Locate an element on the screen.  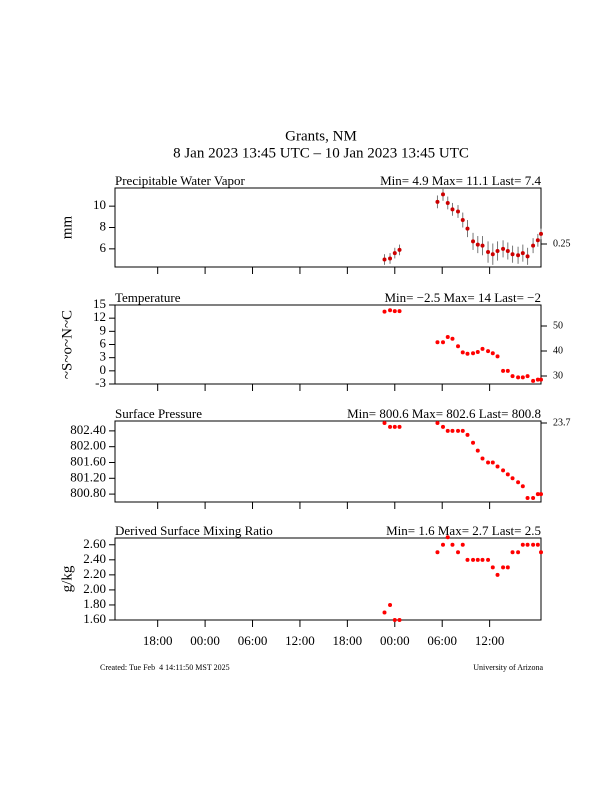
y-tick-label: 801.20 is located at coordinates (88, 476).